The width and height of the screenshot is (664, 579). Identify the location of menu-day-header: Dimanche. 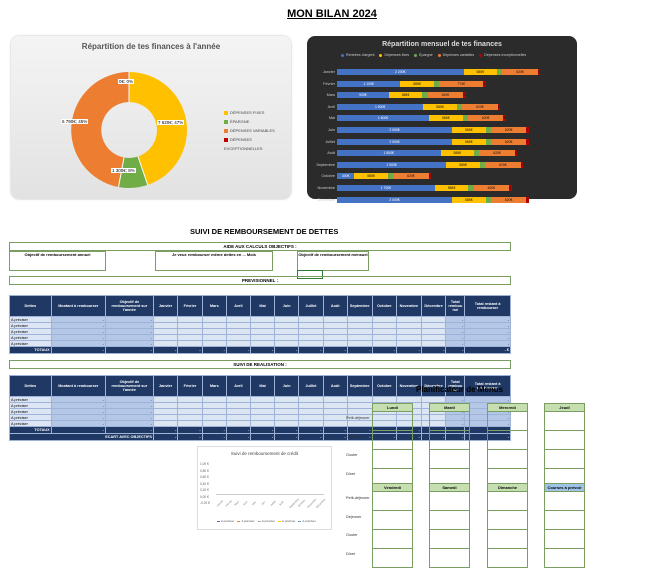
(507, 488).